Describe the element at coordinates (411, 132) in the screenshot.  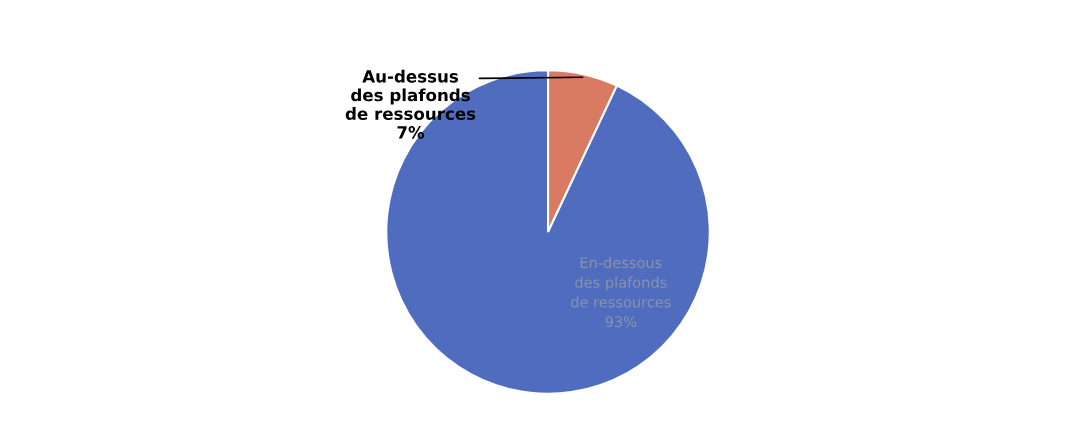
I see `data-label: 7%` at that location.